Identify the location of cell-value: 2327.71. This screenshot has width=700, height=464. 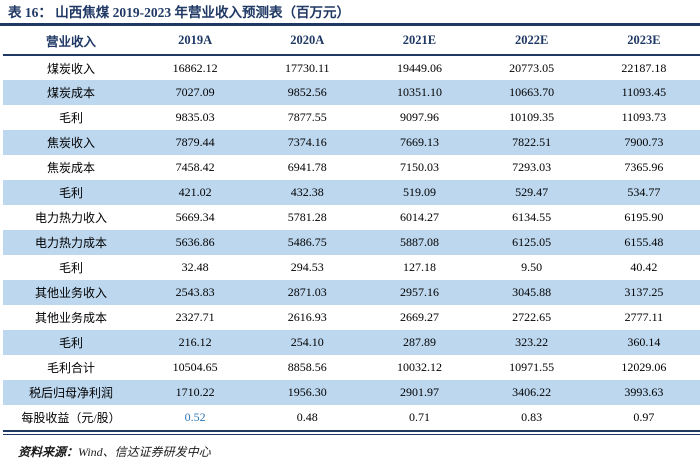
(195, 317).